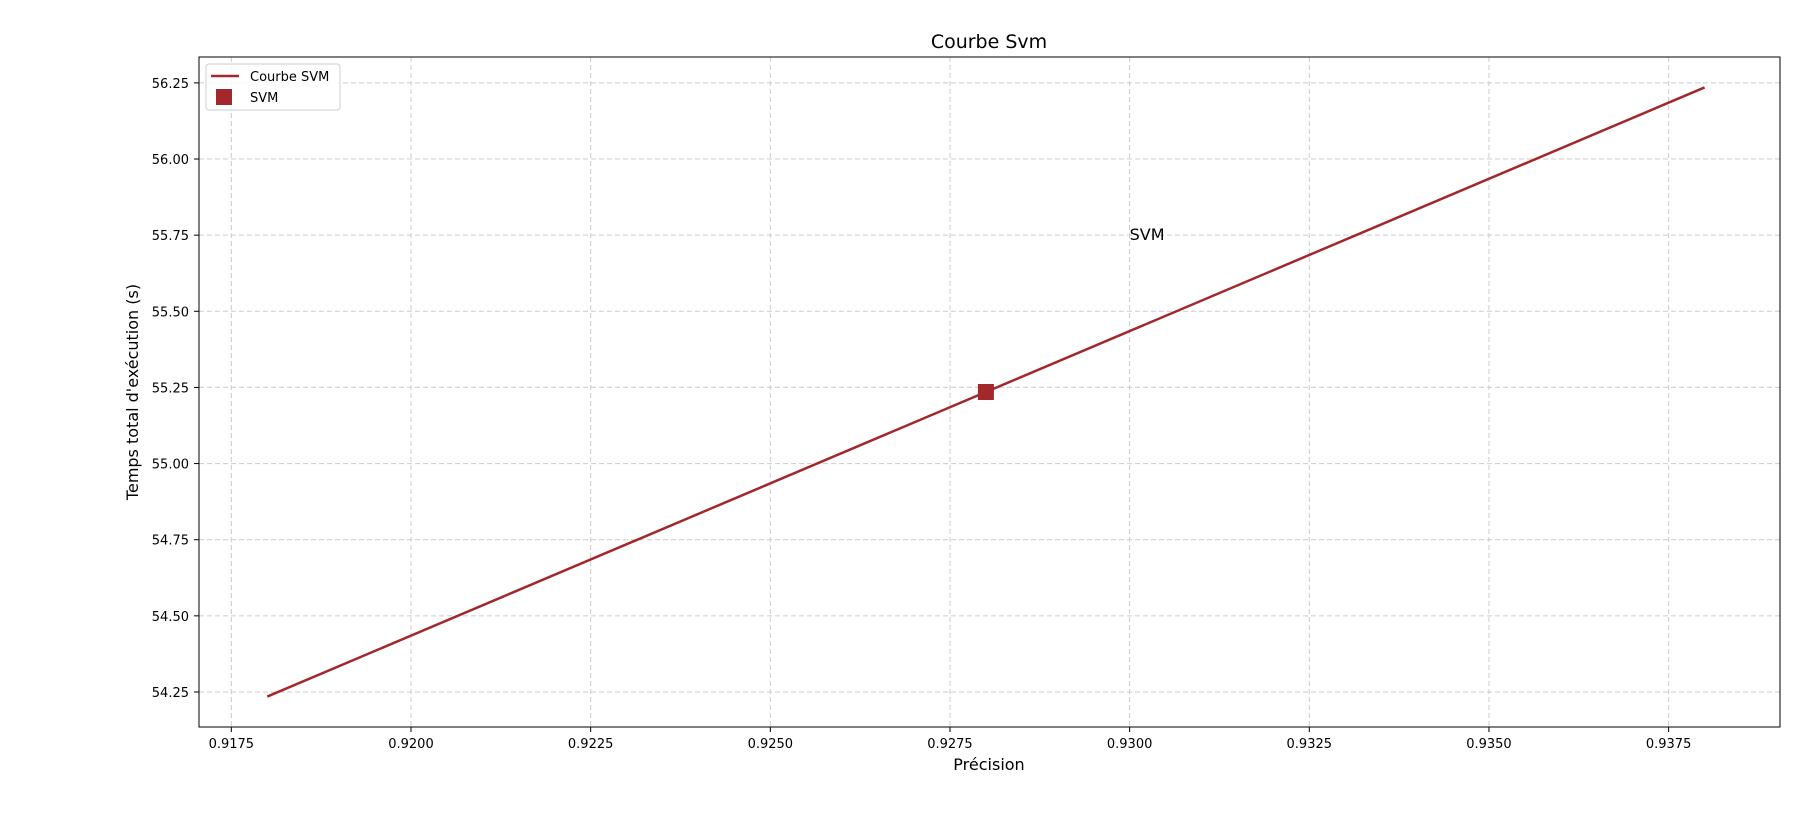 This screenshot has height=813, width=1810. Describe the element at coordinates (989, 42) in the screenshot. I see `chart-title: Courbe Svm` at that location.